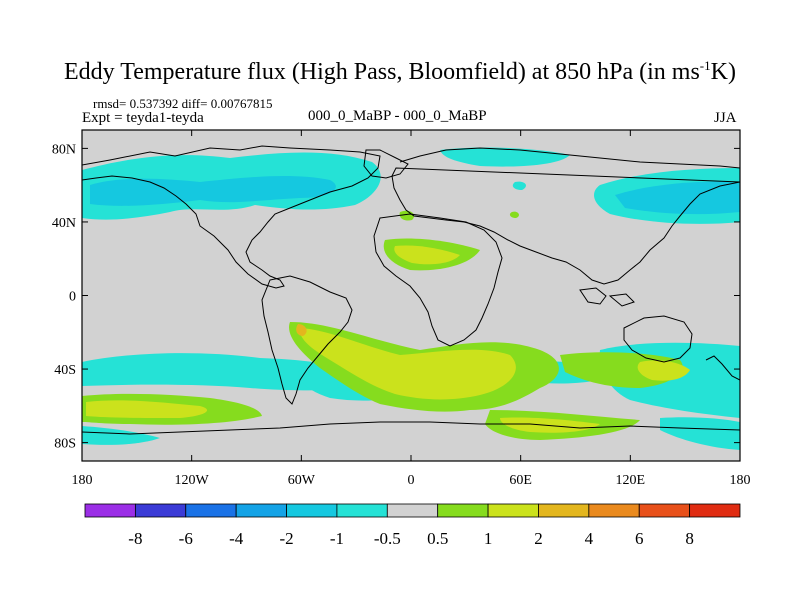  What do you see at coordinates (386, 164) in the screenshot?
I see `coast-greenland` at bounding box center [386, 164].